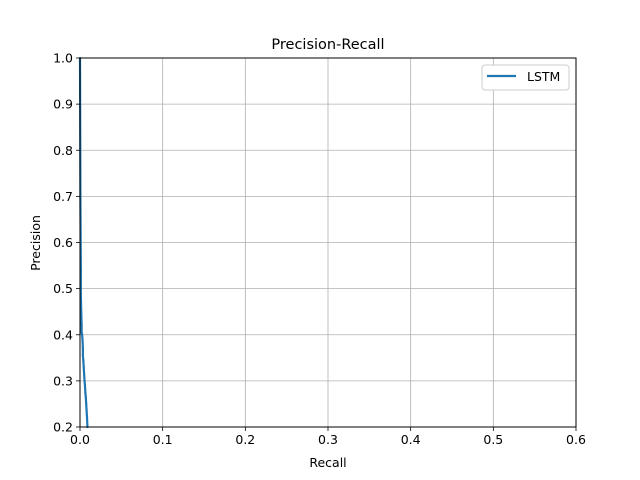  I want to click on y-tick-label: 0.8, so click(63, 150).